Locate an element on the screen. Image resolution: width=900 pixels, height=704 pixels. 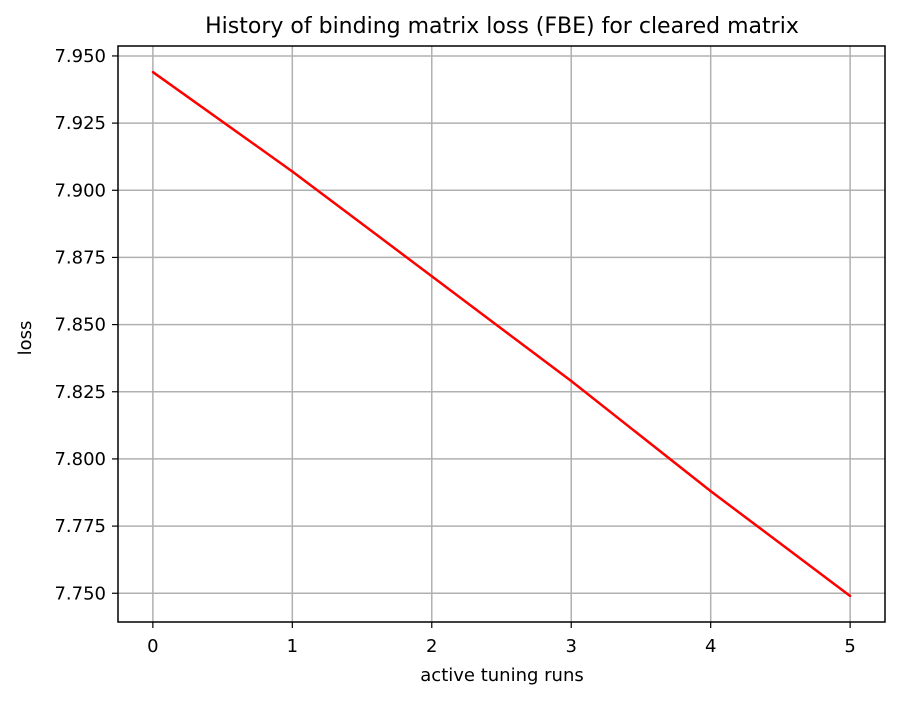
x-tick-label: 3 is located at coordinates (571, 646).